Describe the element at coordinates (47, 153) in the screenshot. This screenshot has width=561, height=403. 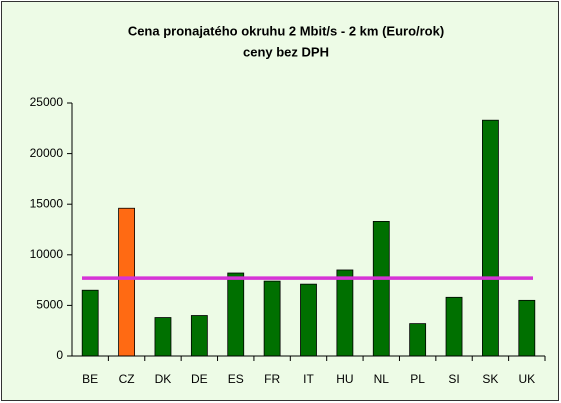
I see `y-tick-label: 20000` at that location.